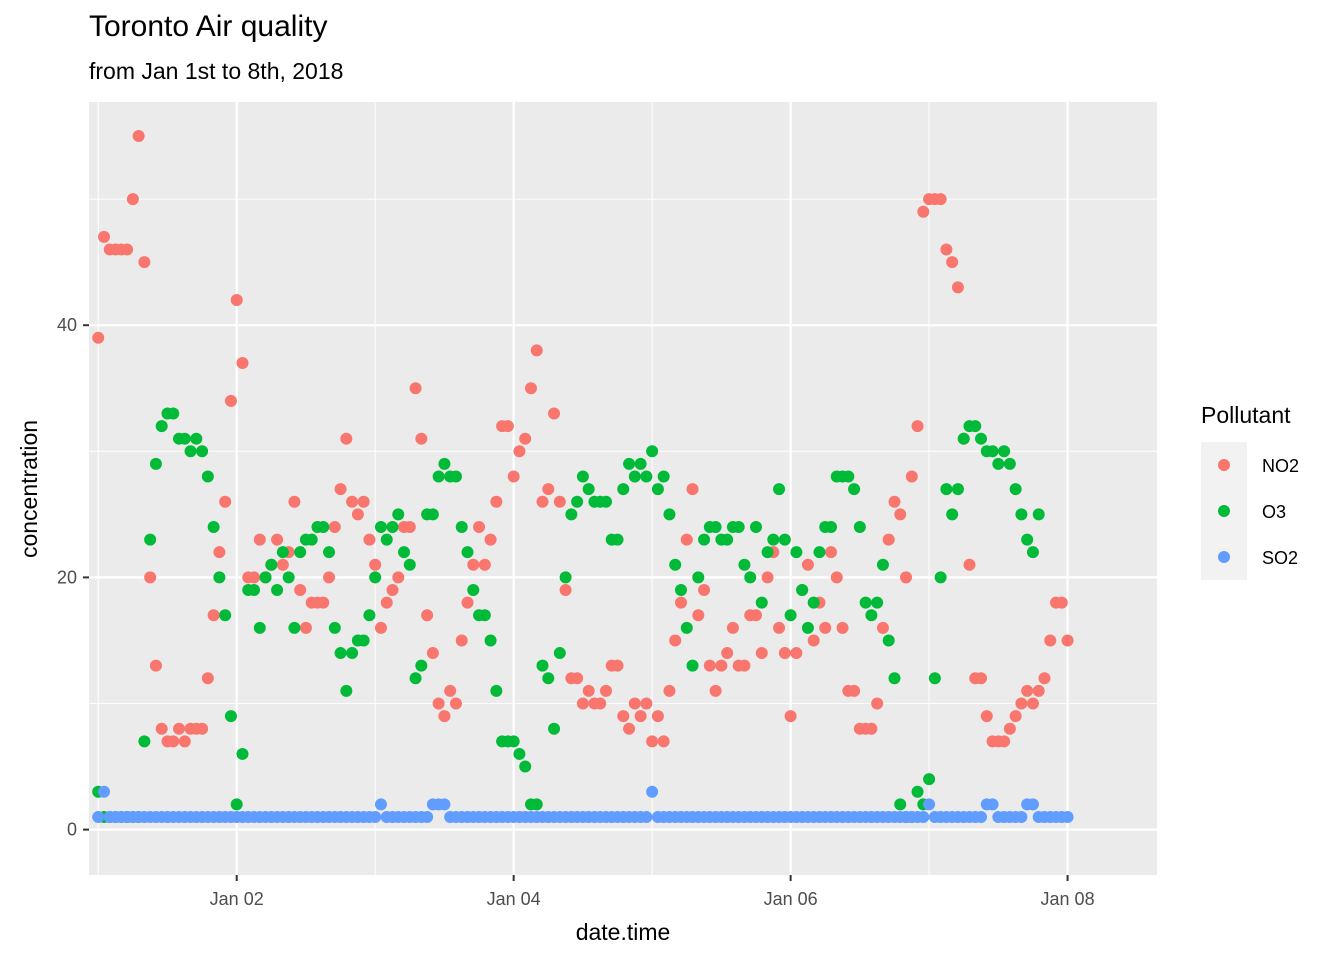 This screenshot has width=1344, height=960. Describe the element at coordinates (1280, 466) in the screenshot. I see `legend-label-no2: NO2` at that location.